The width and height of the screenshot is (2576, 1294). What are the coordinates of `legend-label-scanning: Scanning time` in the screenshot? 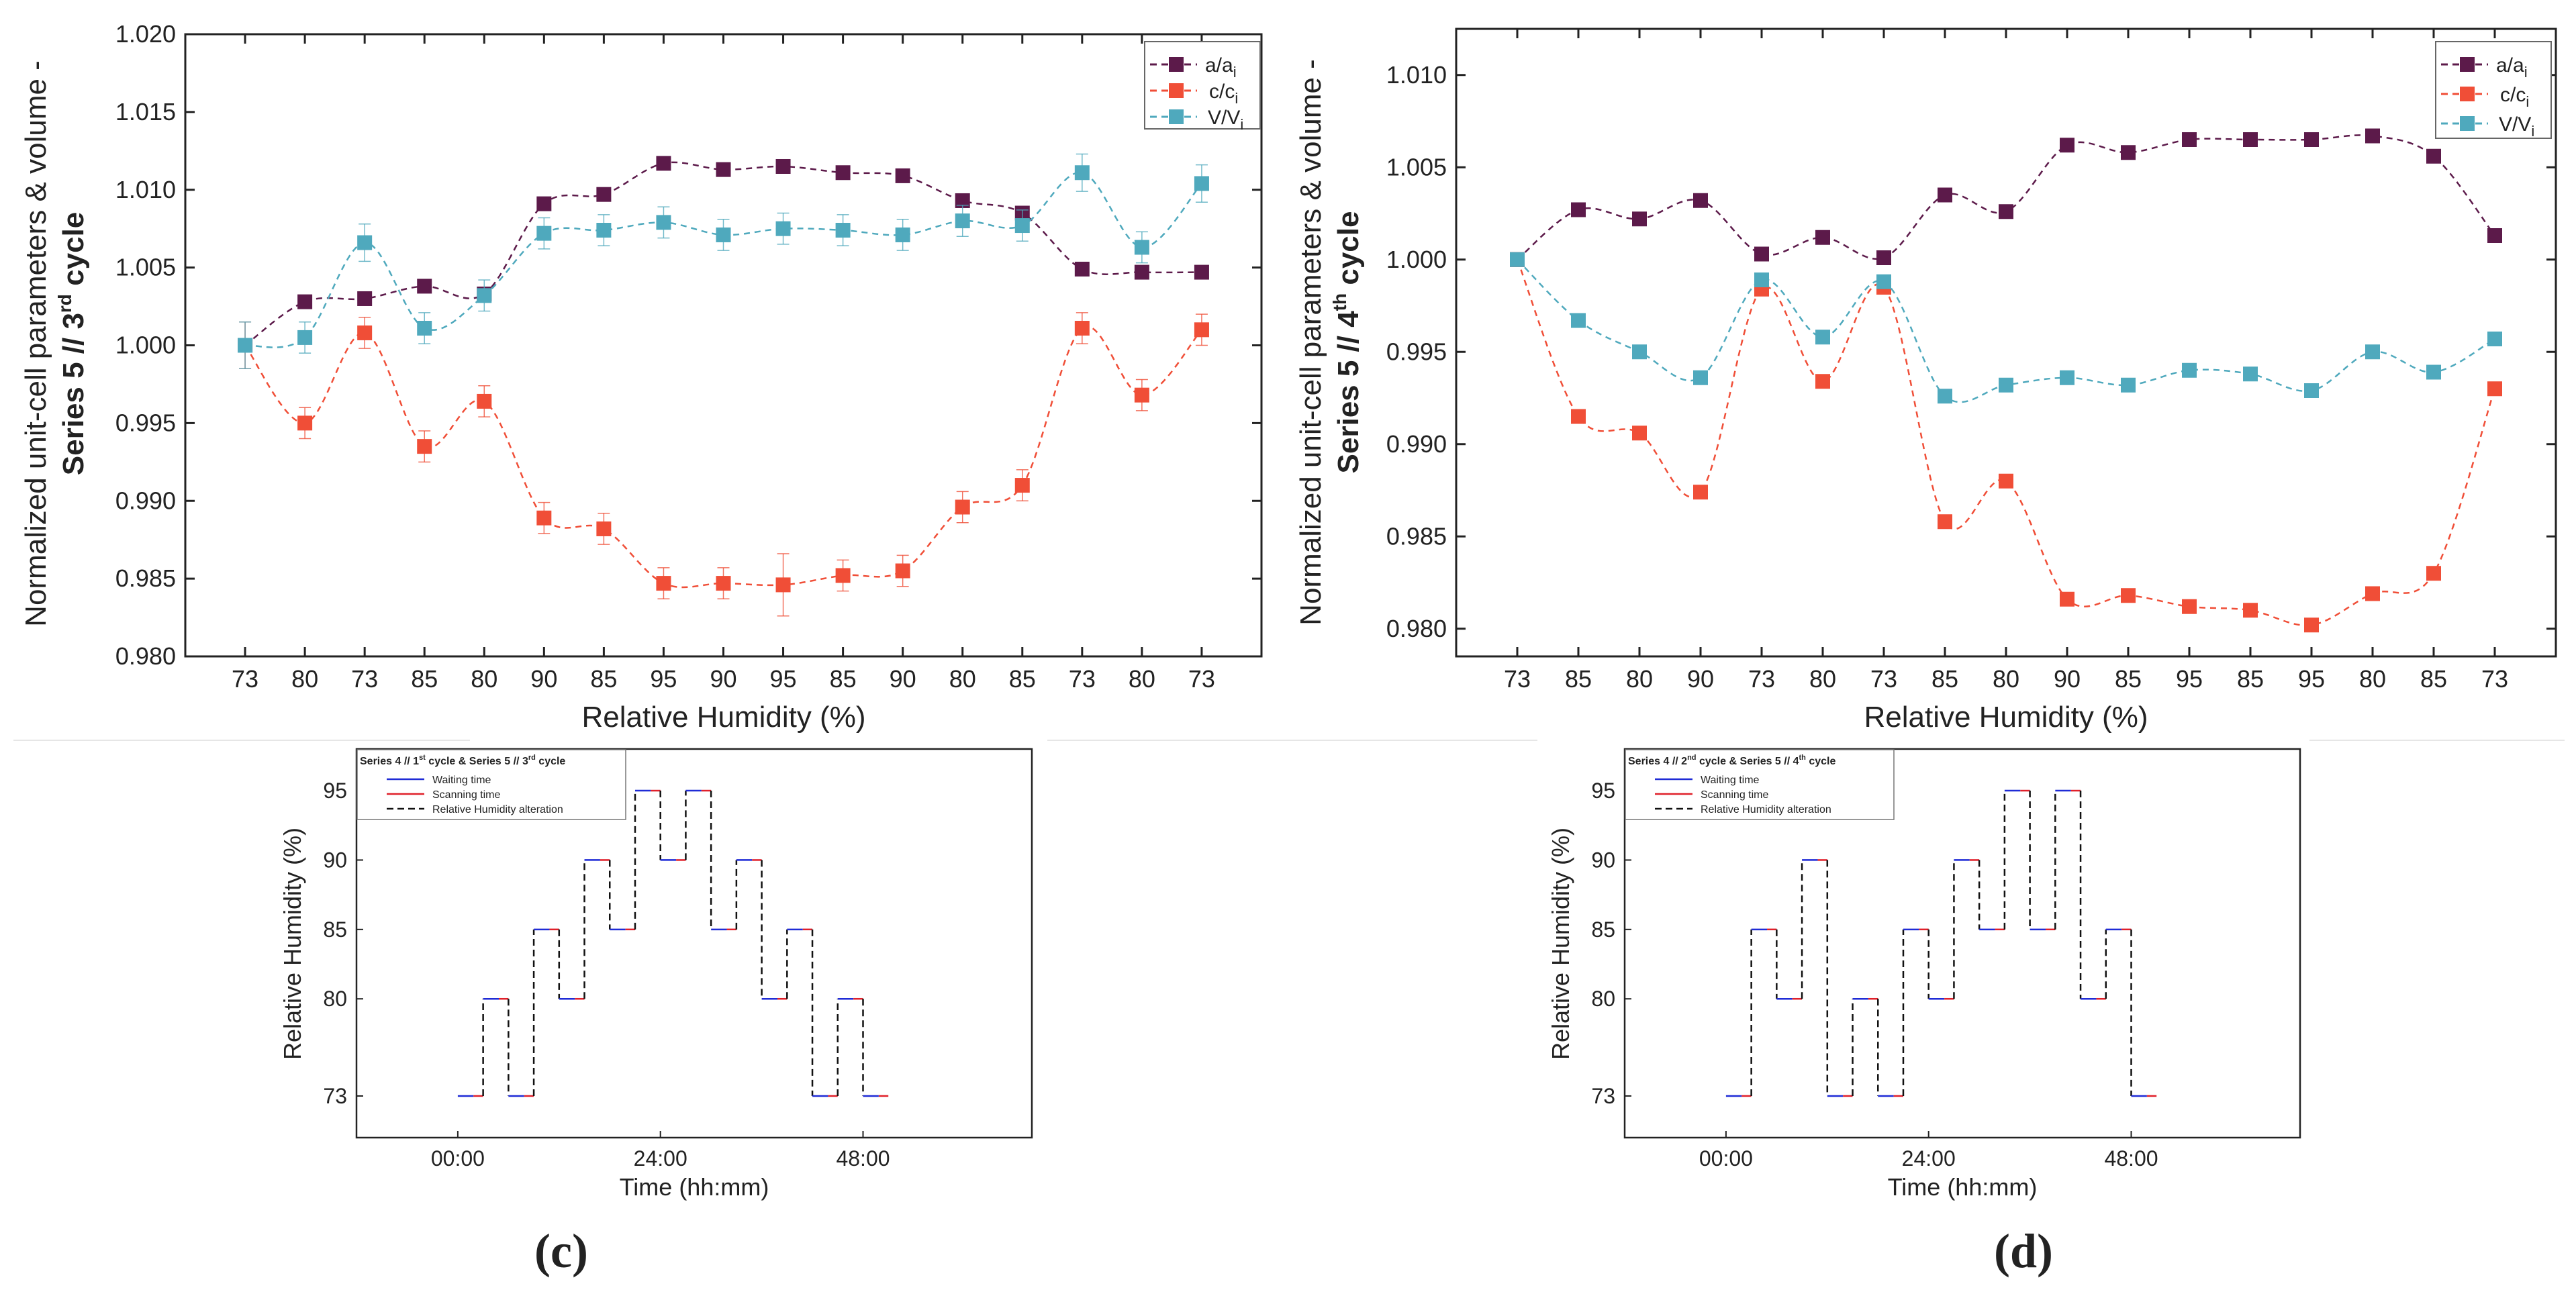 It's located at (466, 795).